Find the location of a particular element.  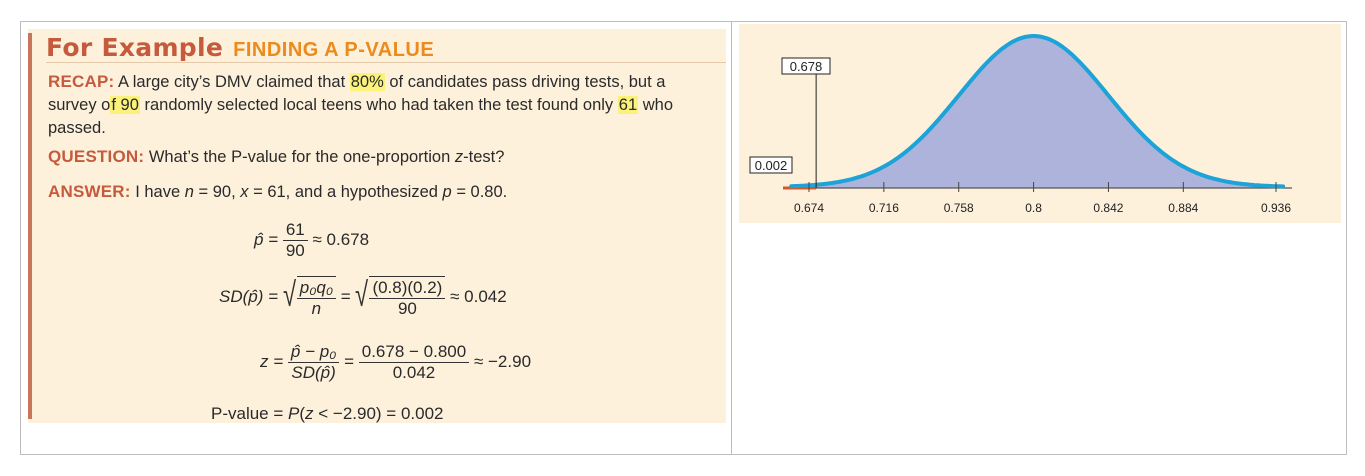

question-text: z is located at coordinates (459, 157).